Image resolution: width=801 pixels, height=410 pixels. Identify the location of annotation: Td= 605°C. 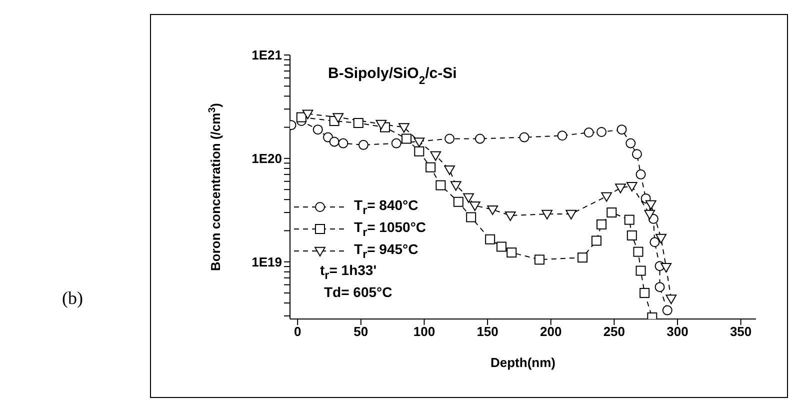
(358, 293).